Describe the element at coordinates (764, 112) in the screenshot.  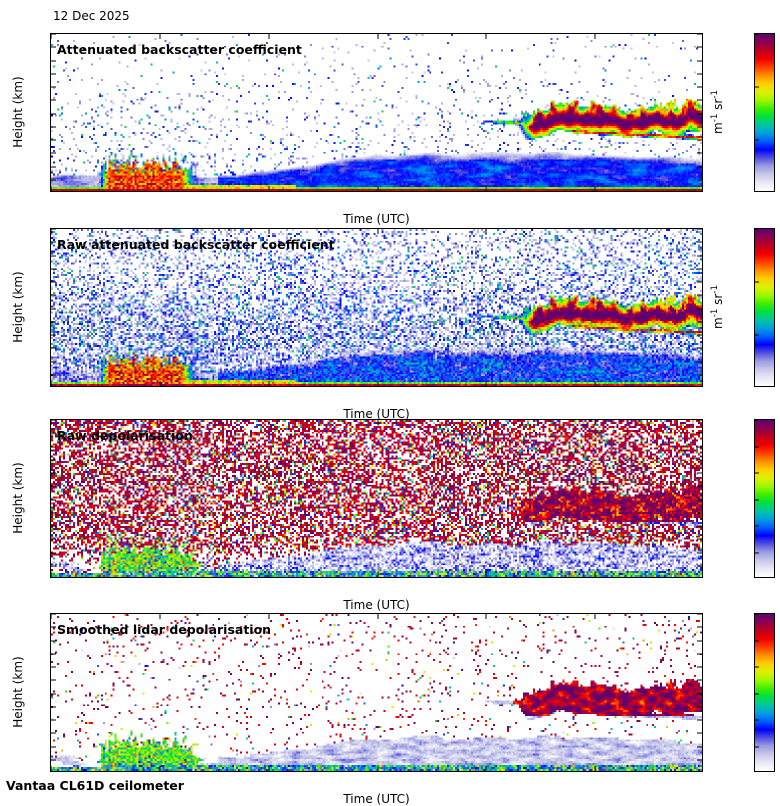
I see `colorbar-attenuated-backscatter: 10-710-610-510-4` at that location.